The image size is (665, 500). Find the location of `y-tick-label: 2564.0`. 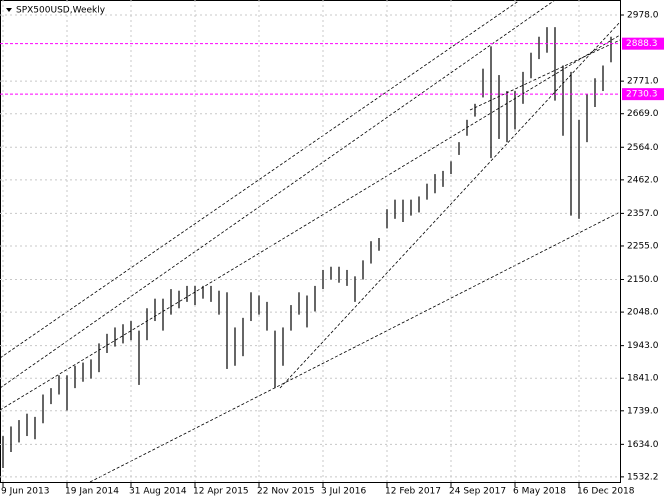

y-tick-label: 2564.0 is located at coordinates (643, 148).